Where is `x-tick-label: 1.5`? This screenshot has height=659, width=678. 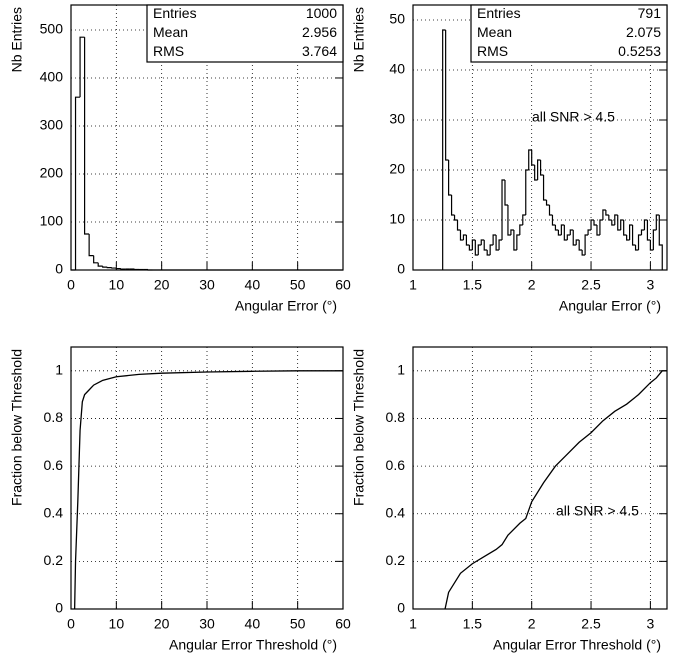 x-tick-label: 1.5 is located at coordinates (473, 285).